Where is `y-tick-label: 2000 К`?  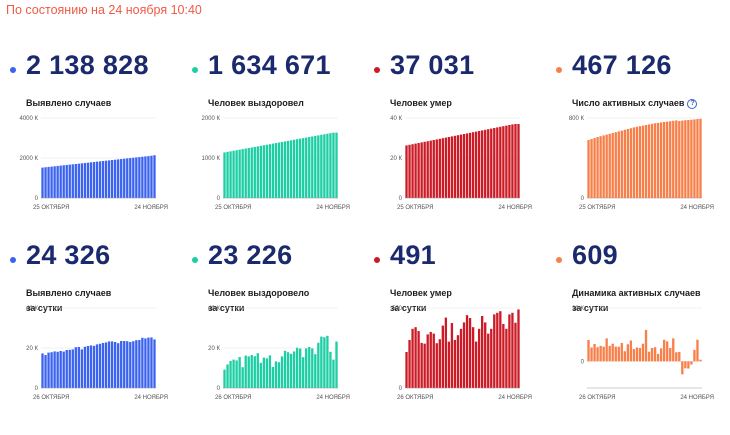 y-tick-label: 2000 К is located at coordinates (210, 119).